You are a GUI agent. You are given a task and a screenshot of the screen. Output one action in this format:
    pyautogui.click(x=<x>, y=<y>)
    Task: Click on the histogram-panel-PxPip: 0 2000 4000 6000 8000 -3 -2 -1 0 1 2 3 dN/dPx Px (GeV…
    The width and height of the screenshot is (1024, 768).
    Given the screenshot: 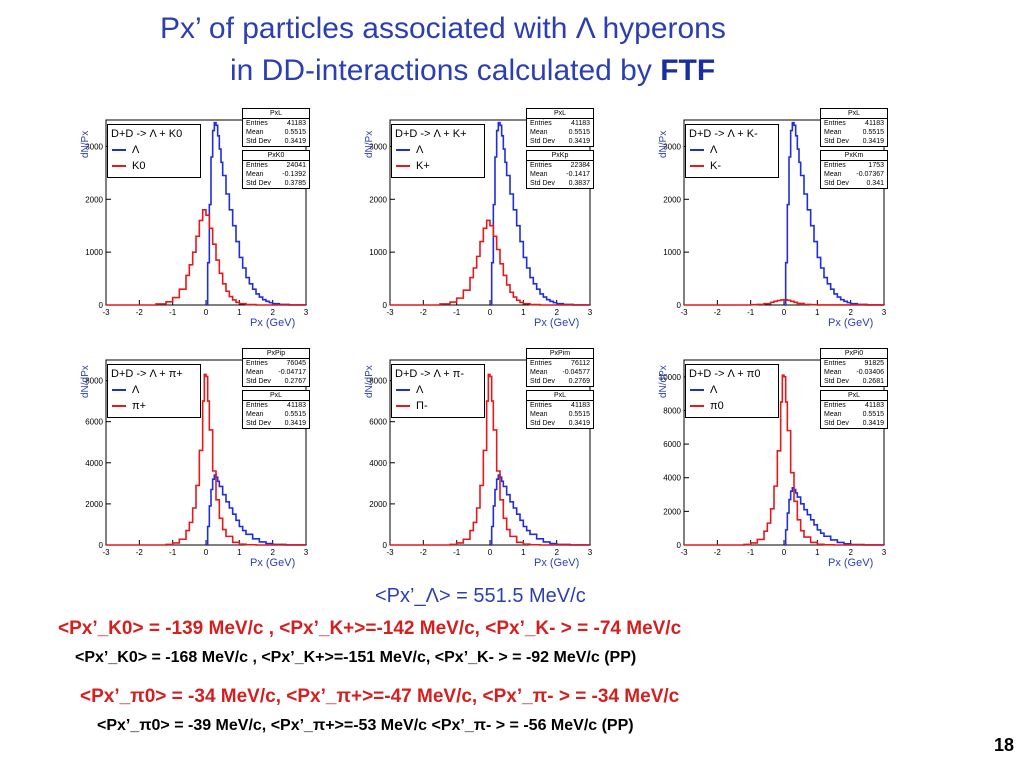 What is the action you would take?
    pyautogui.click(x=196, y=459)
    